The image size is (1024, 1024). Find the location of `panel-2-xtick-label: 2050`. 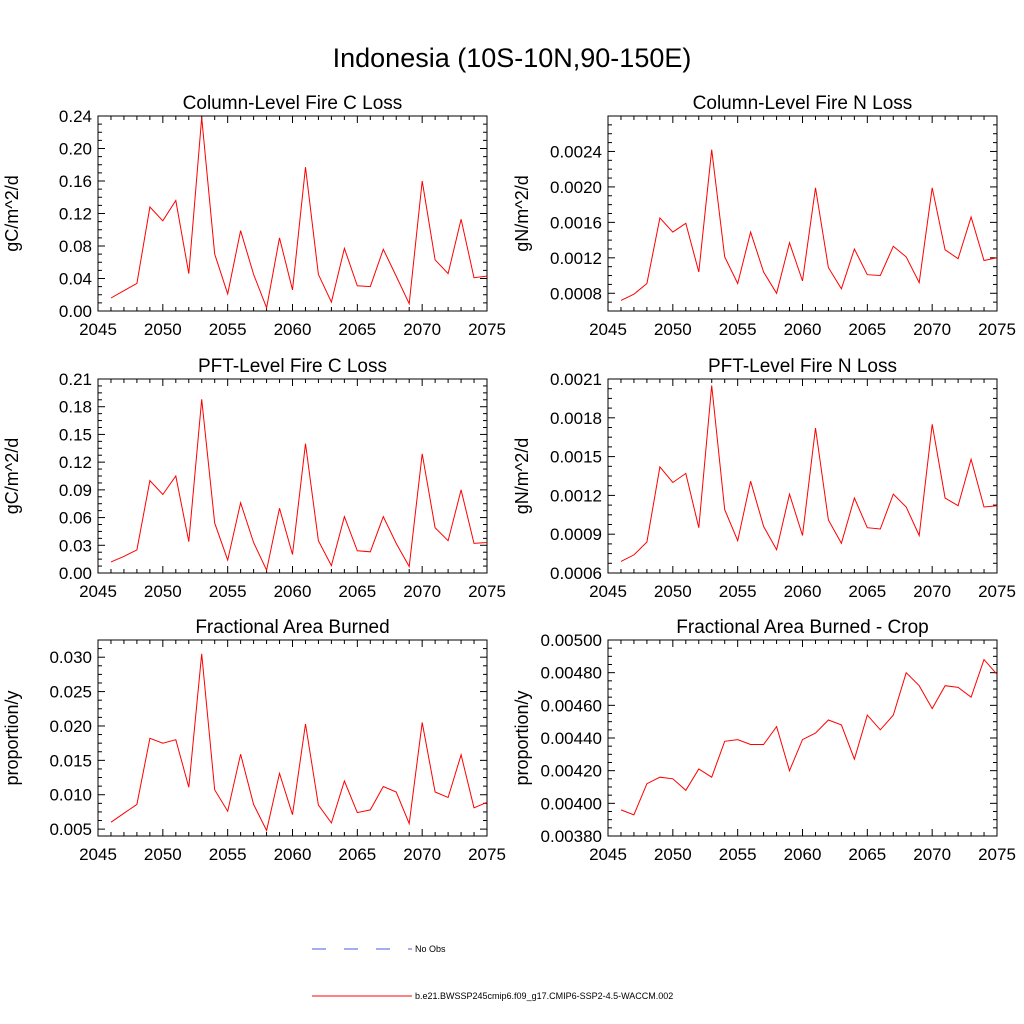

panel-2-xtick-label: 2050 is located at coordinates (673, 329).